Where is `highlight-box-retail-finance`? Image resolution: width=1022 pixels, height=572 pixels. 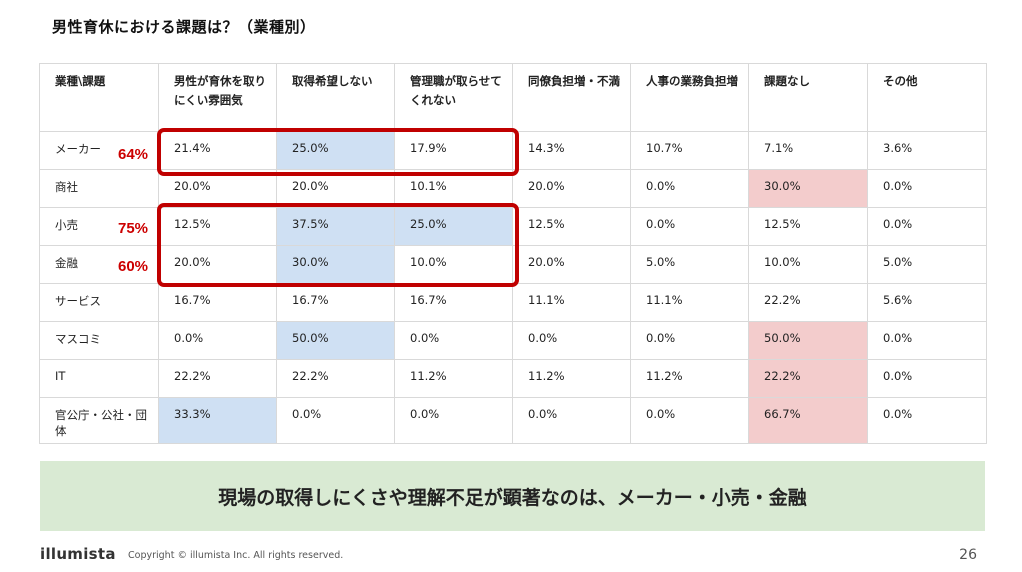
highlight-box-retail-finance is located at coordinates (338, 245).